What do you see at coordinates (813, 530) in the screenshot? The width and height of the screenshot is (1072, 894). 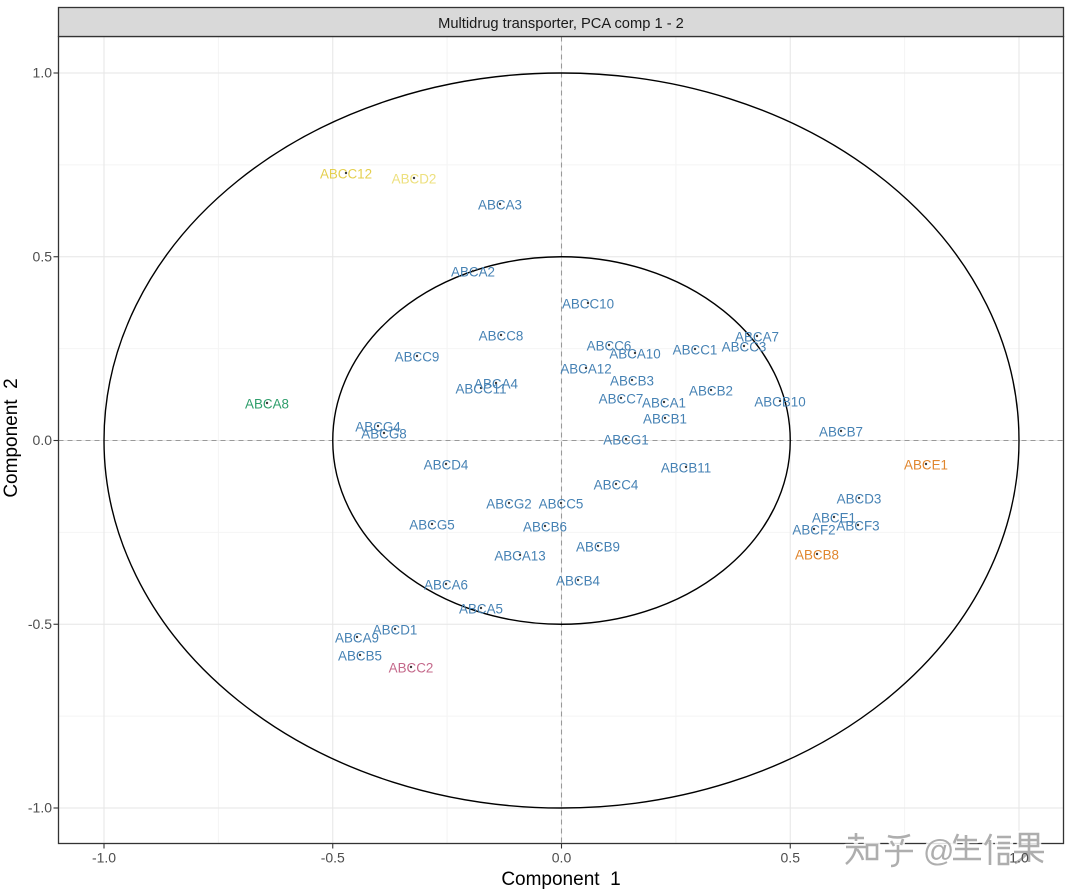 I see `svg-text: ABCF2` at bounding box center [813, 530].